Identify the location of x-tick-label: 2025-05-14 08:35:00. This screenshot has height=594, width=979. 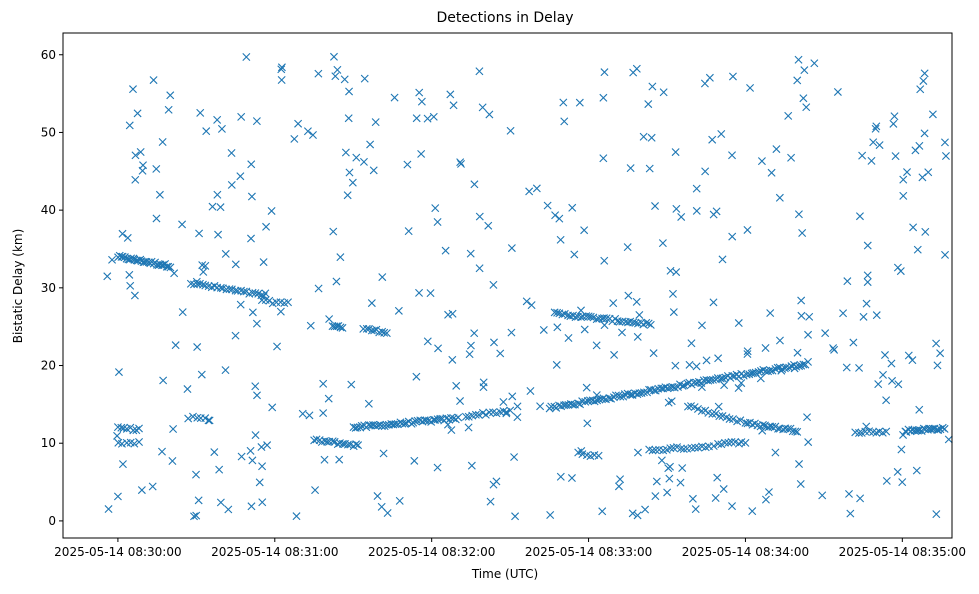
(902, 552).